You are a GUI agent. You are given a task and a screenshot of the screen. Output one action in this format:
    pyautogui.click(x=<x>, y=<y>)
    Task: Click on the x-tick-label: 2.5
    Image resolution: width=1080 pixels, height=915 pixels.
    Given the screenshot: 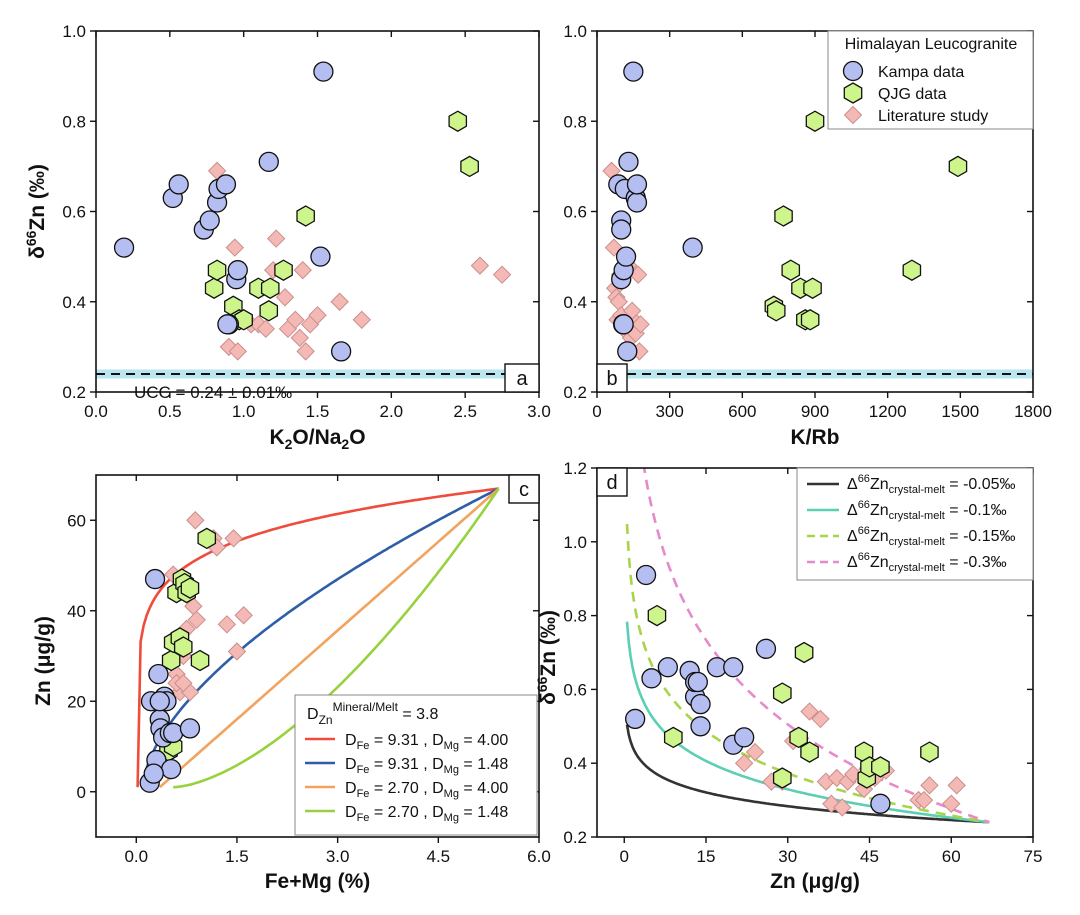 What is the action you would take?
    pyautogui.click(x=465, y=411)
    